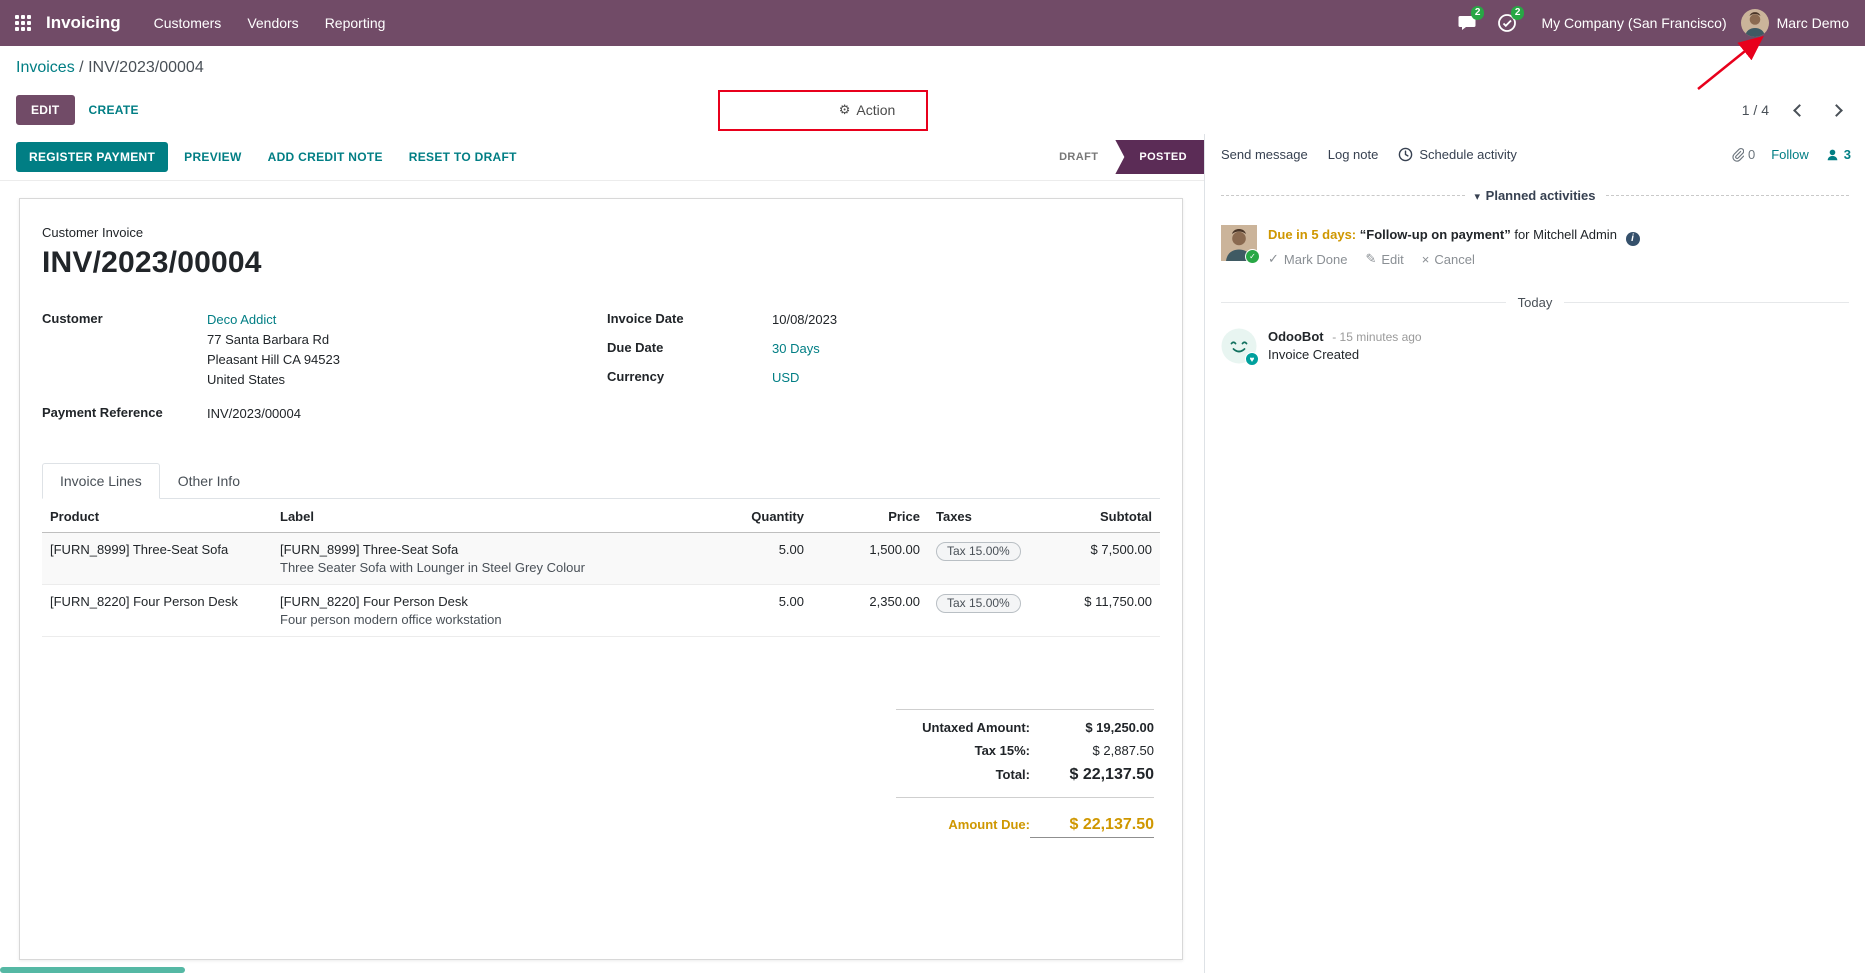 The image size is (1865, 973). Describe the element at coordinates (146, 67) in the screenshot. I see `breadcrumb-current: INV/2023/00004` at that location.